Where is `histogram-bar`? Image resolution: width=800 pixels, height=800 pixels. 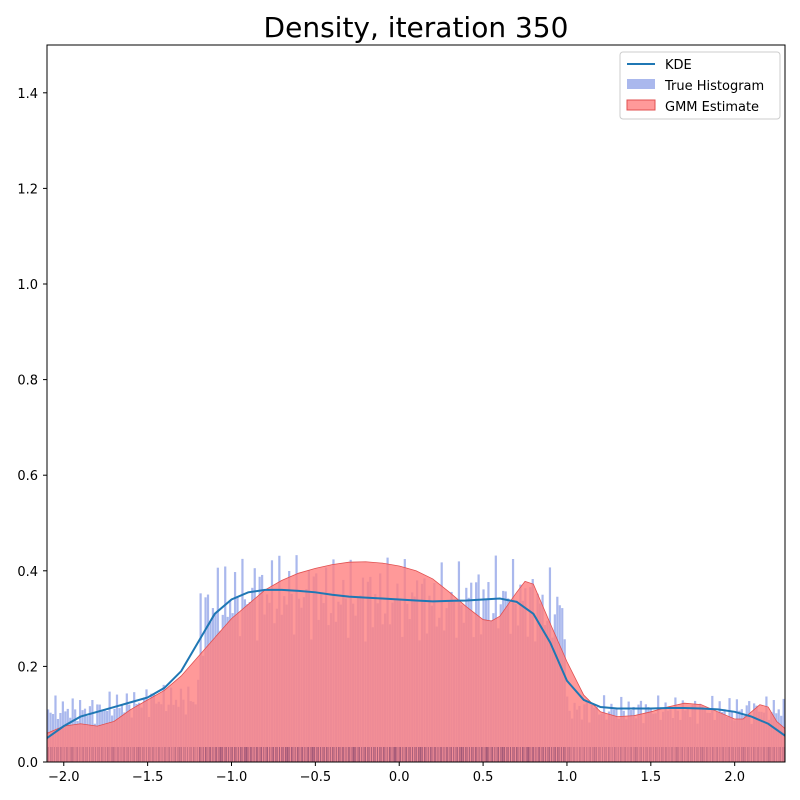
histogram-bar is located at coordinates (55, 728).